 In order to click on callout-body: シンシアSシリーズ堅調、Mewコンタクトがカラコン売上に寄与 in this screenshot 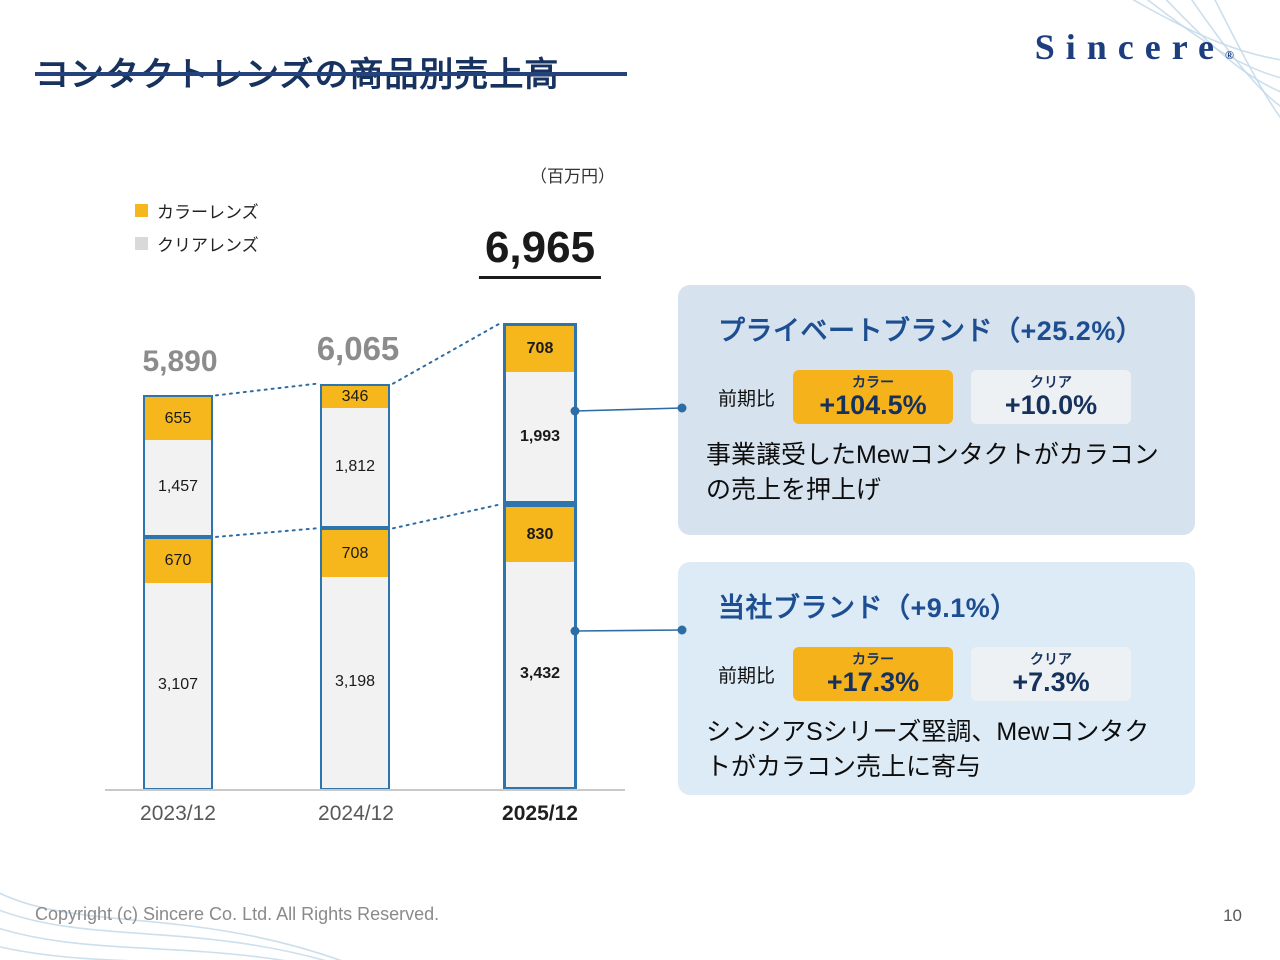, I will do `click(928, 749)`.